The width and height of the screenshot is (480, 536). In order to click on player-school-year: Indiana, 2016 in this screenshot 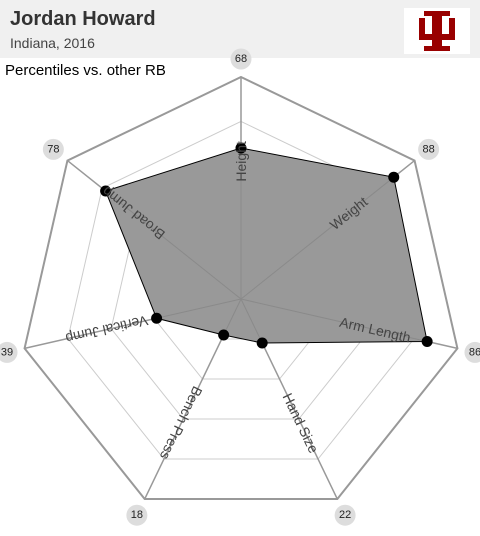, I will do `click(52, 43)`.